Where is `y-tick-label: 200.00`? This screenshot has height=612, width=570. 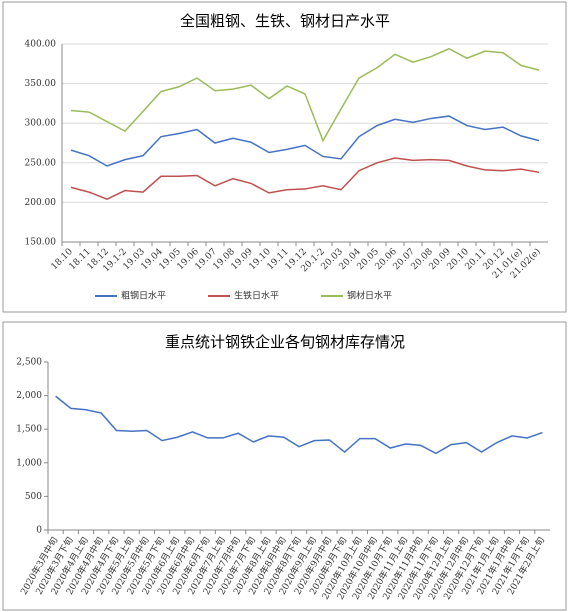 y-tick-label: 200.00 is located at coordinates (41, 203).